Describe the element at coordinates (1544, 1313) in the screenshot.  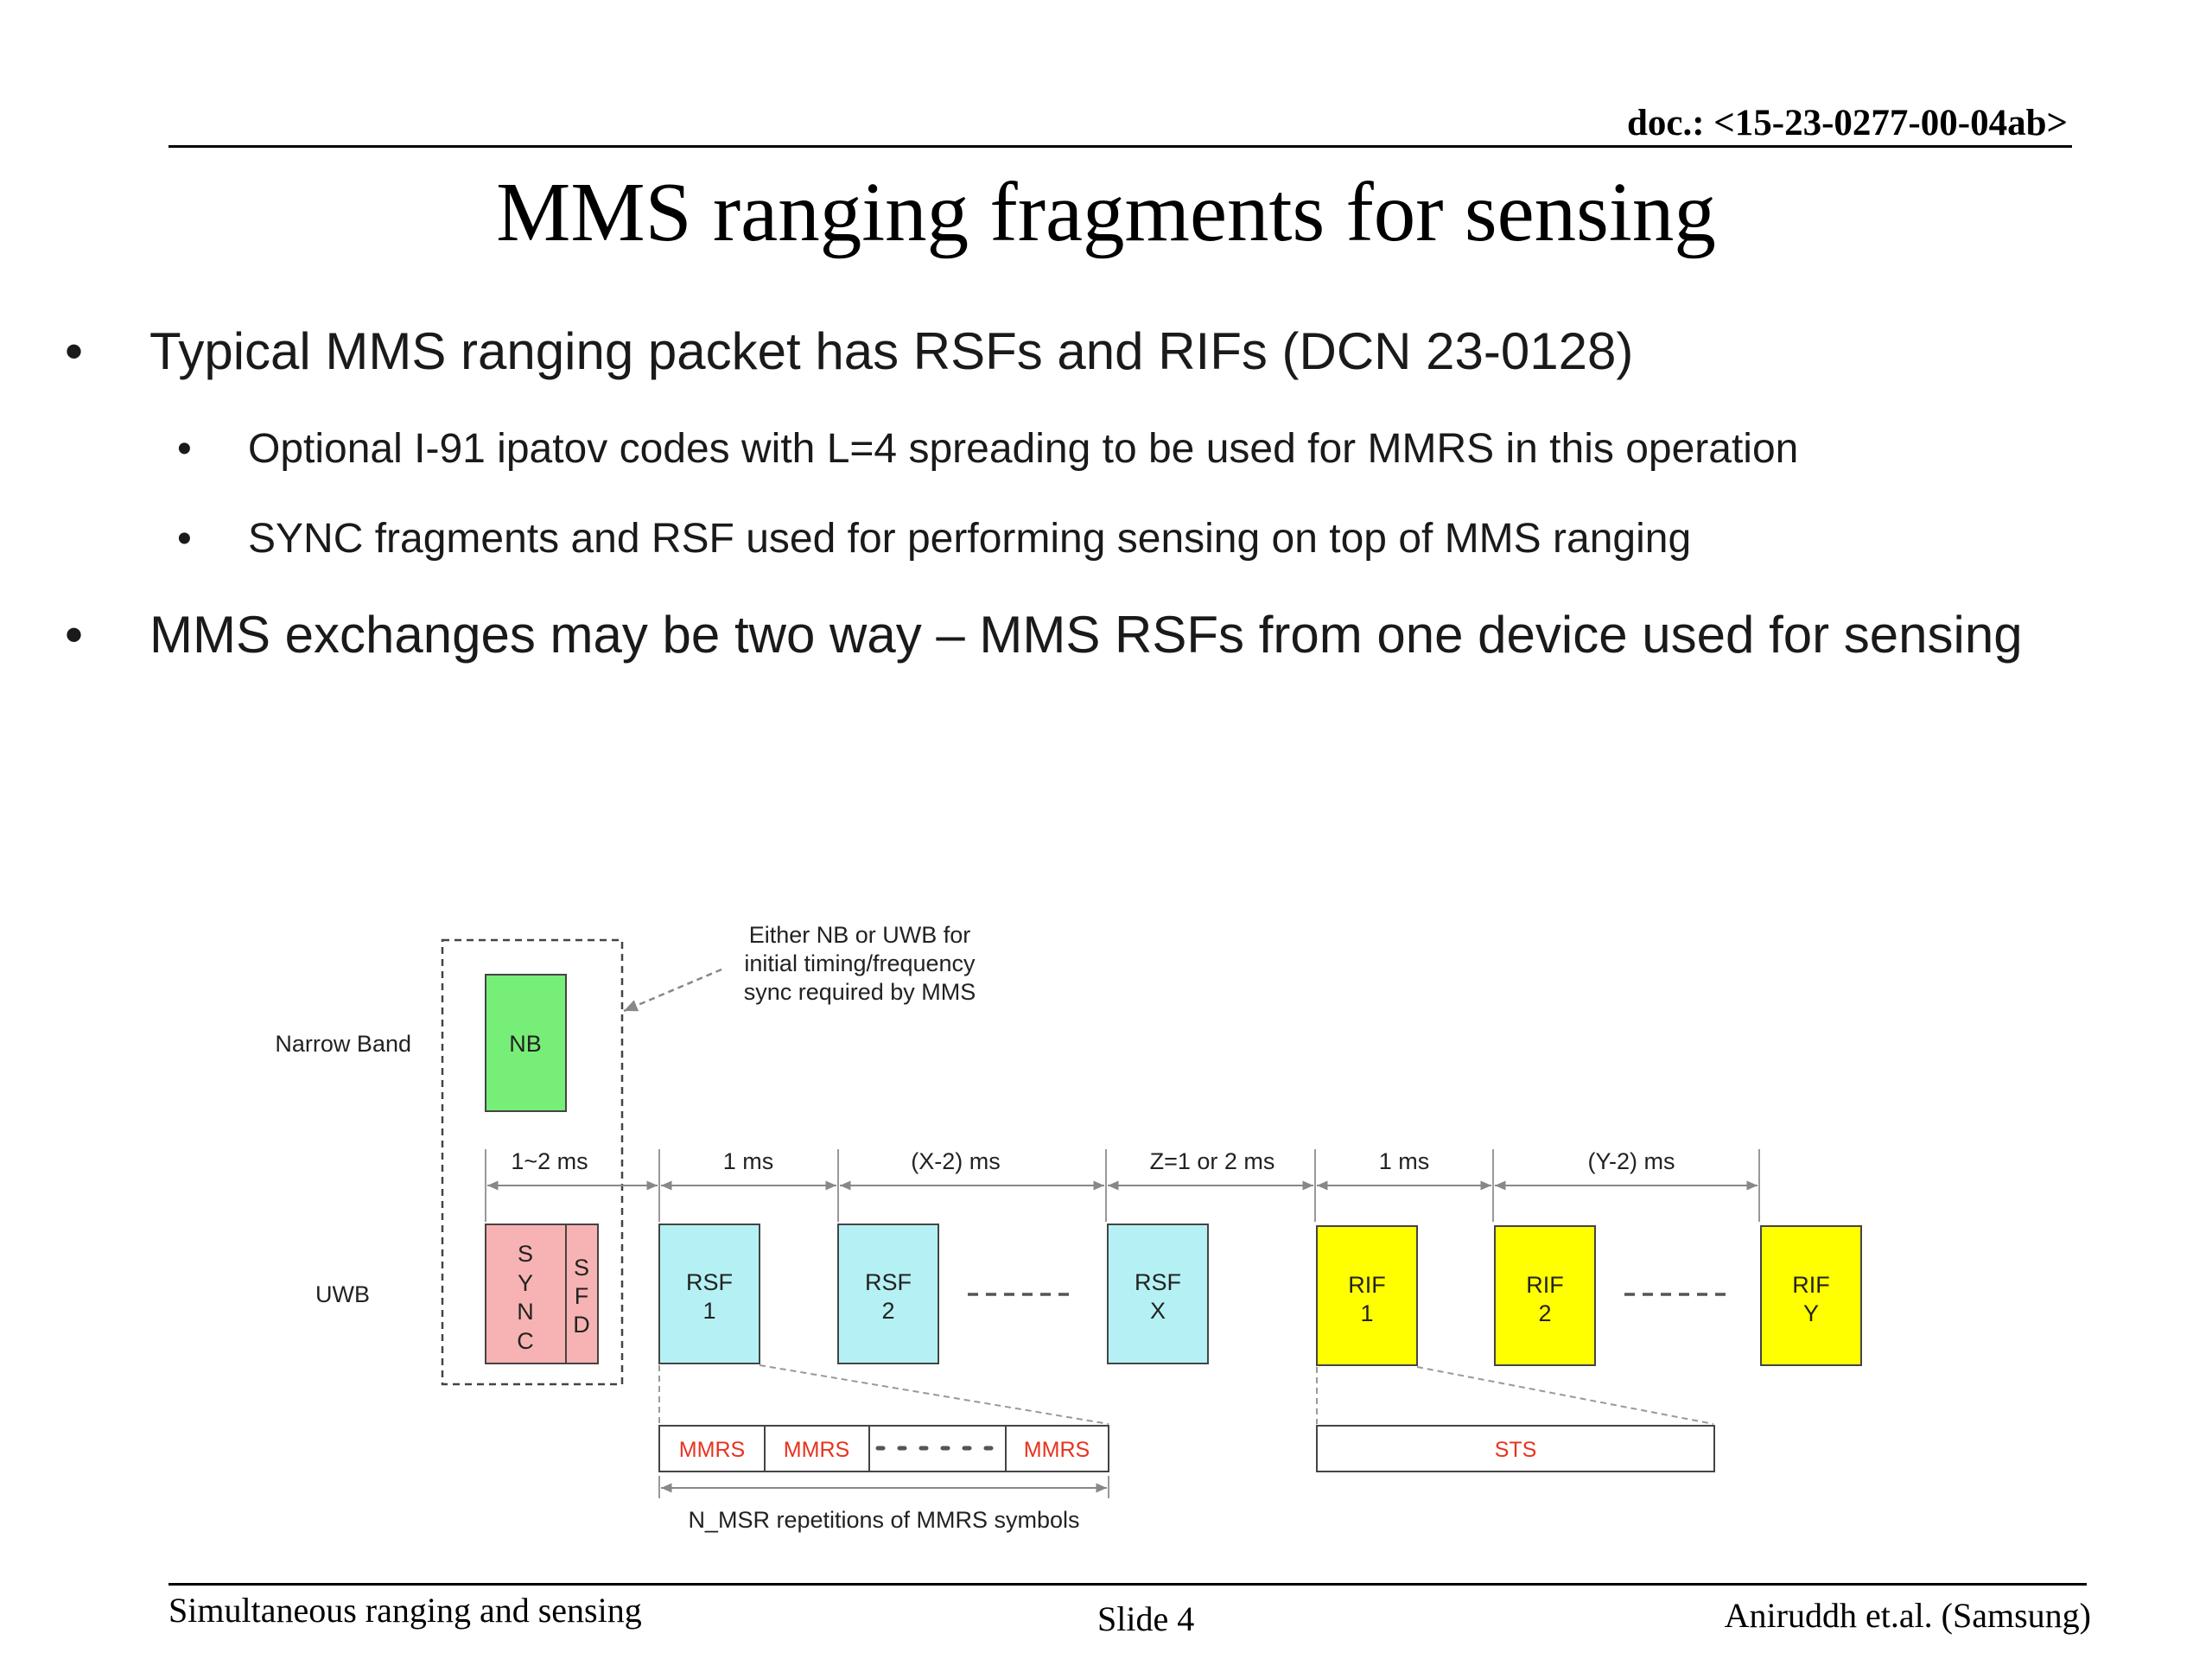
I see `rif-index: 2` at that location.